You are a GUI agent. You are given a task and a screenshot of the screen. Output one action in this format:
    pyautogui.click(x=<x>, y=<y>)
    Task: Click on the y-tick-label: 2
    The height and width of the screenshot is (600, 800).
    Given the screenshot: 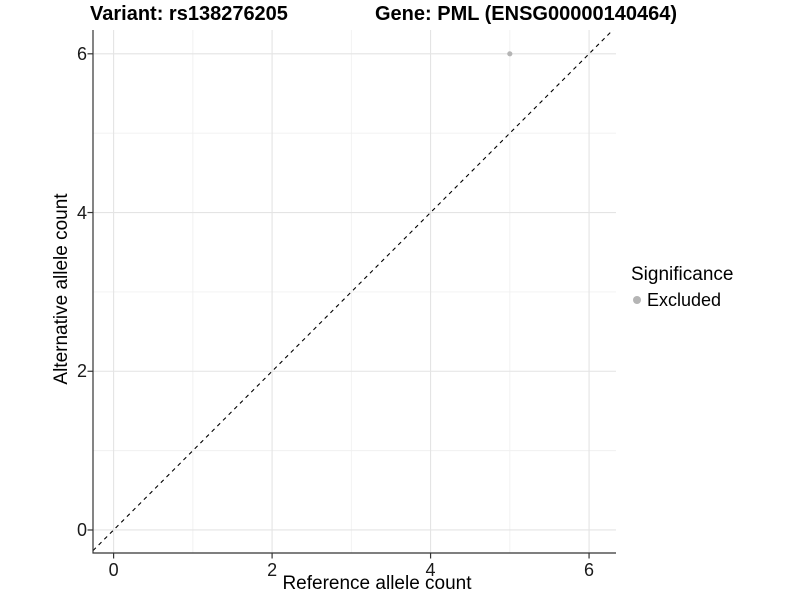 What is the action you would take?
    pyautogui.click(x=81, y=371)
    